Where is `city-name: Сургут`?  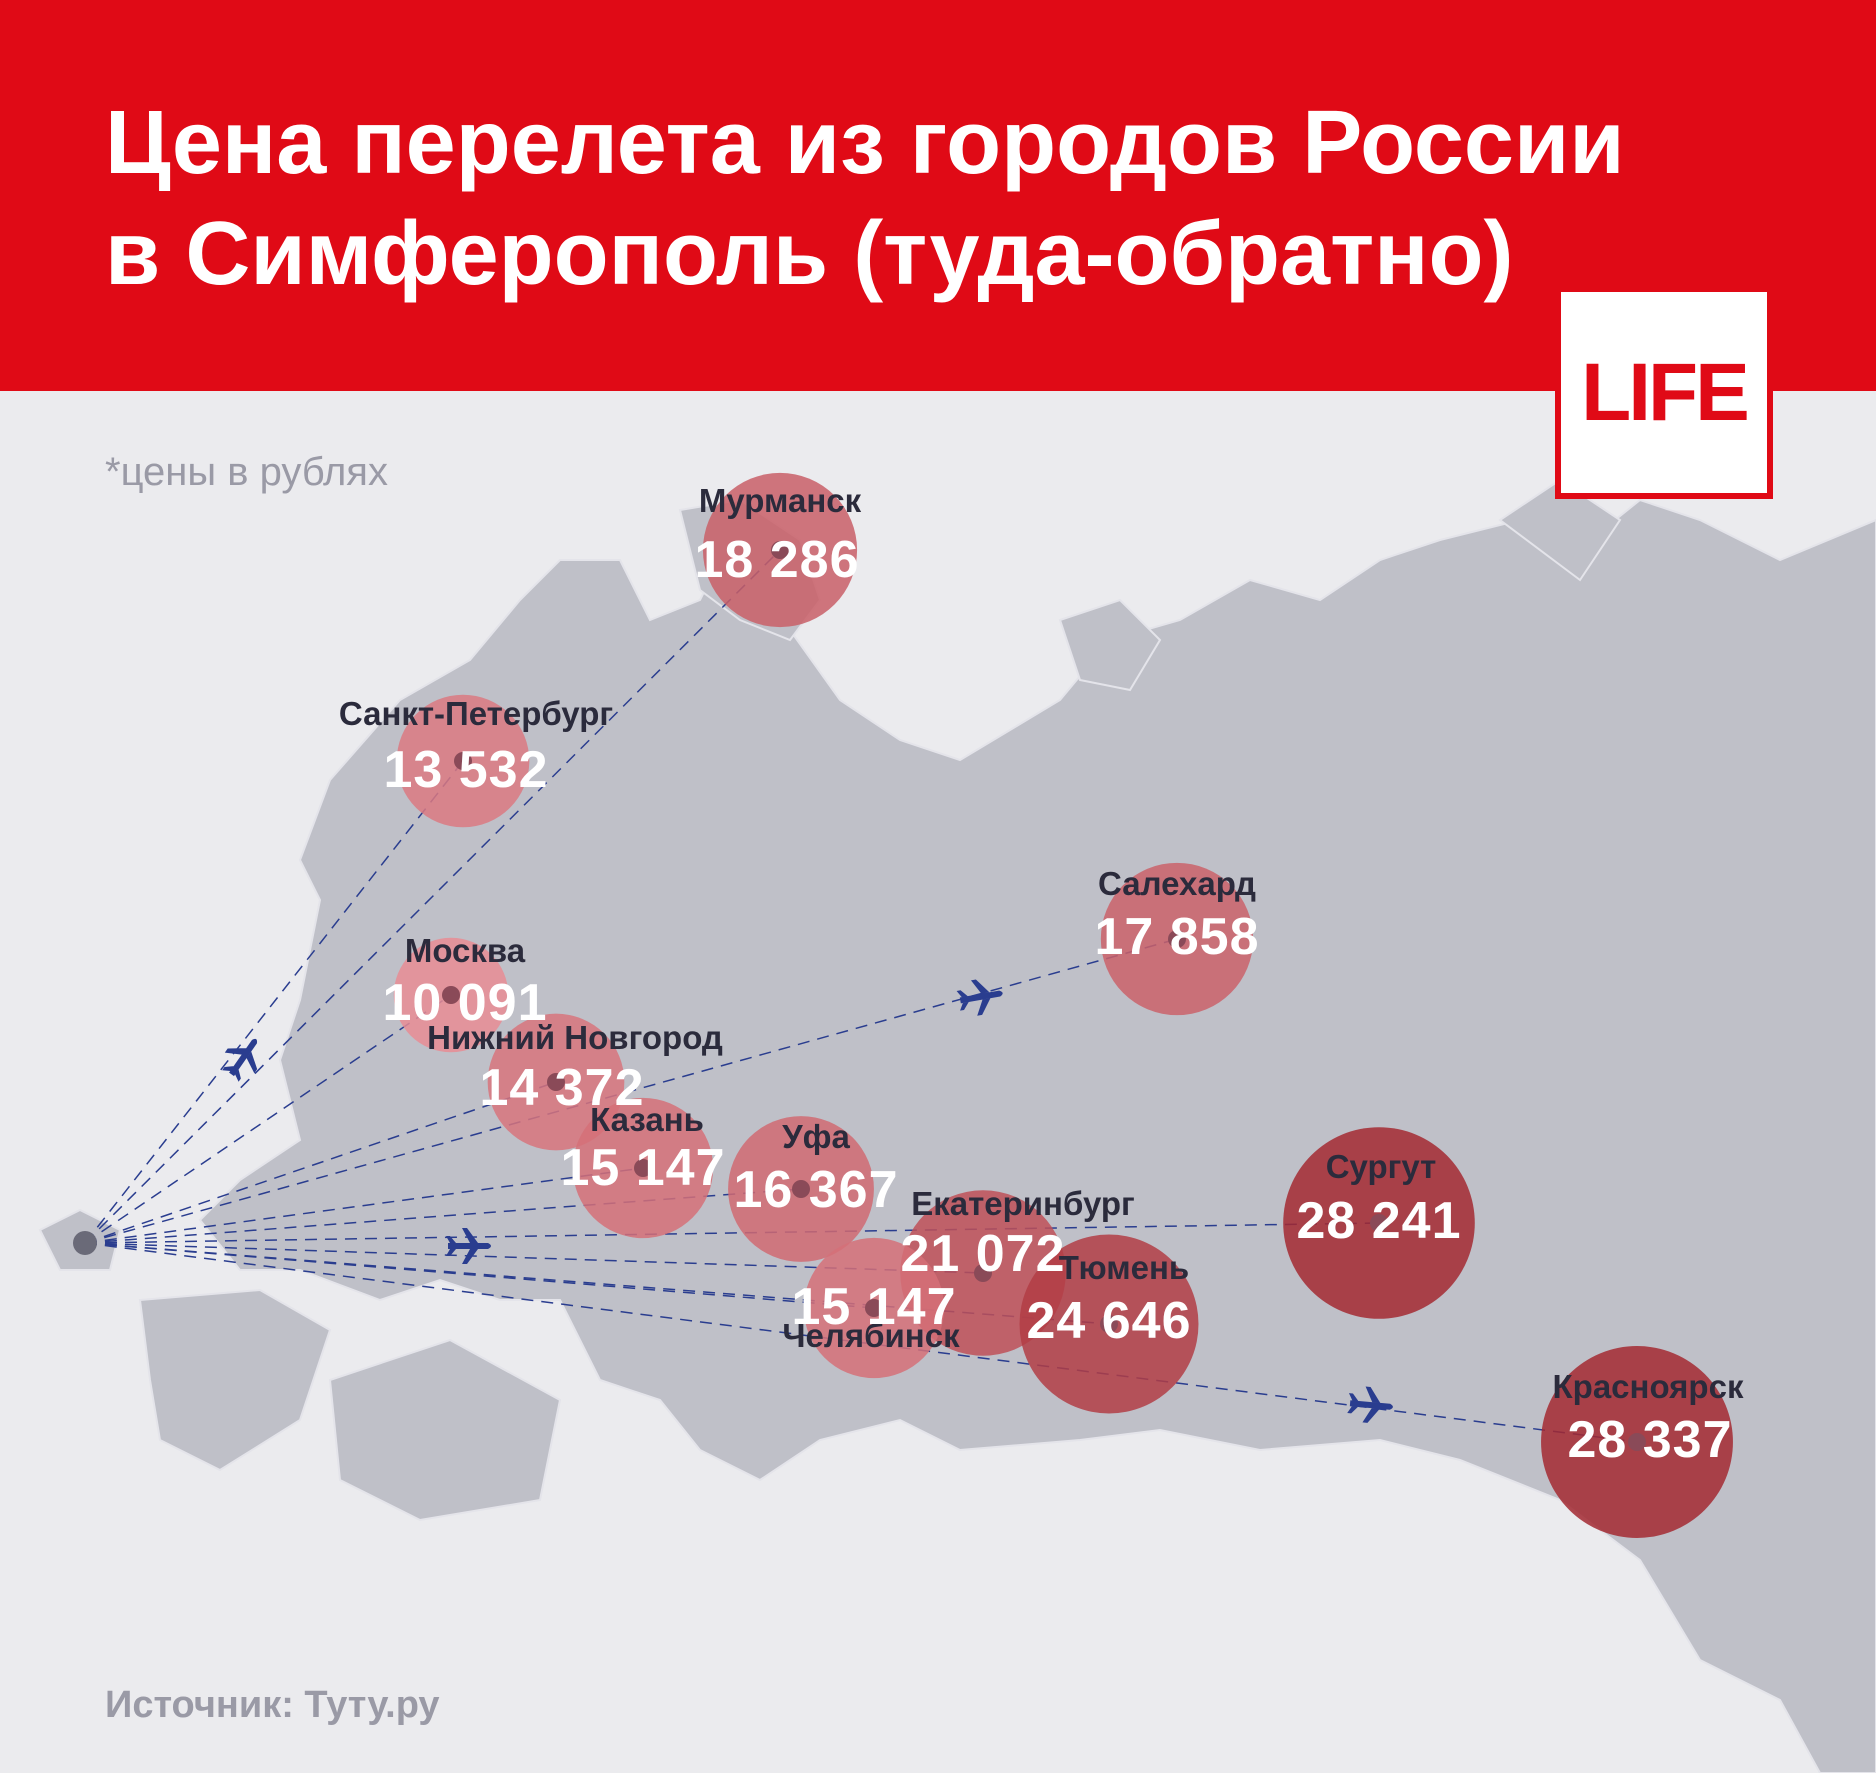 city-name: Сургут is located at coordinates (1381, 1166).